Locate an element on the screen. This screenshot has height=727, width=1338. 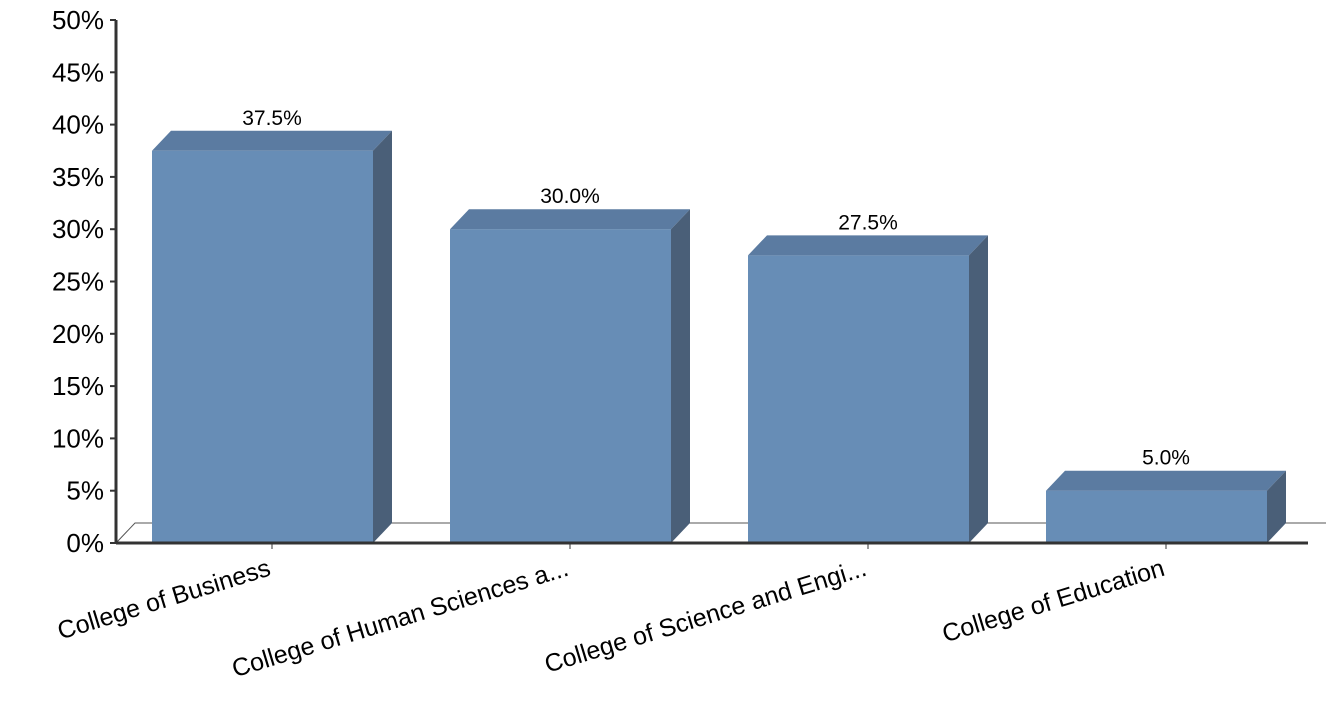
data-label: 30.0% is located at coordinates (570, 196).